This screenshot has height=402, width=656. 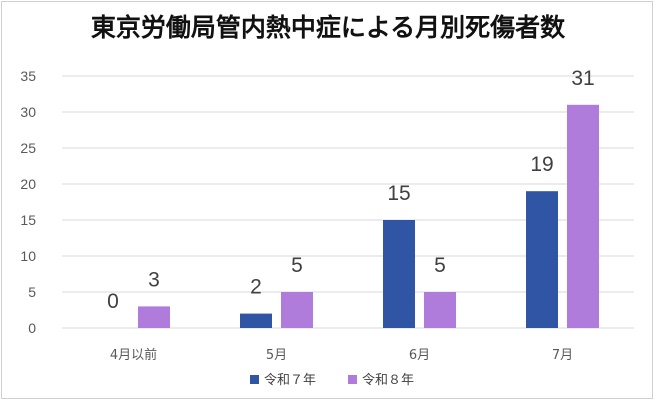 I want to click on y-tick-label: 15, so click(x=28, y=220).